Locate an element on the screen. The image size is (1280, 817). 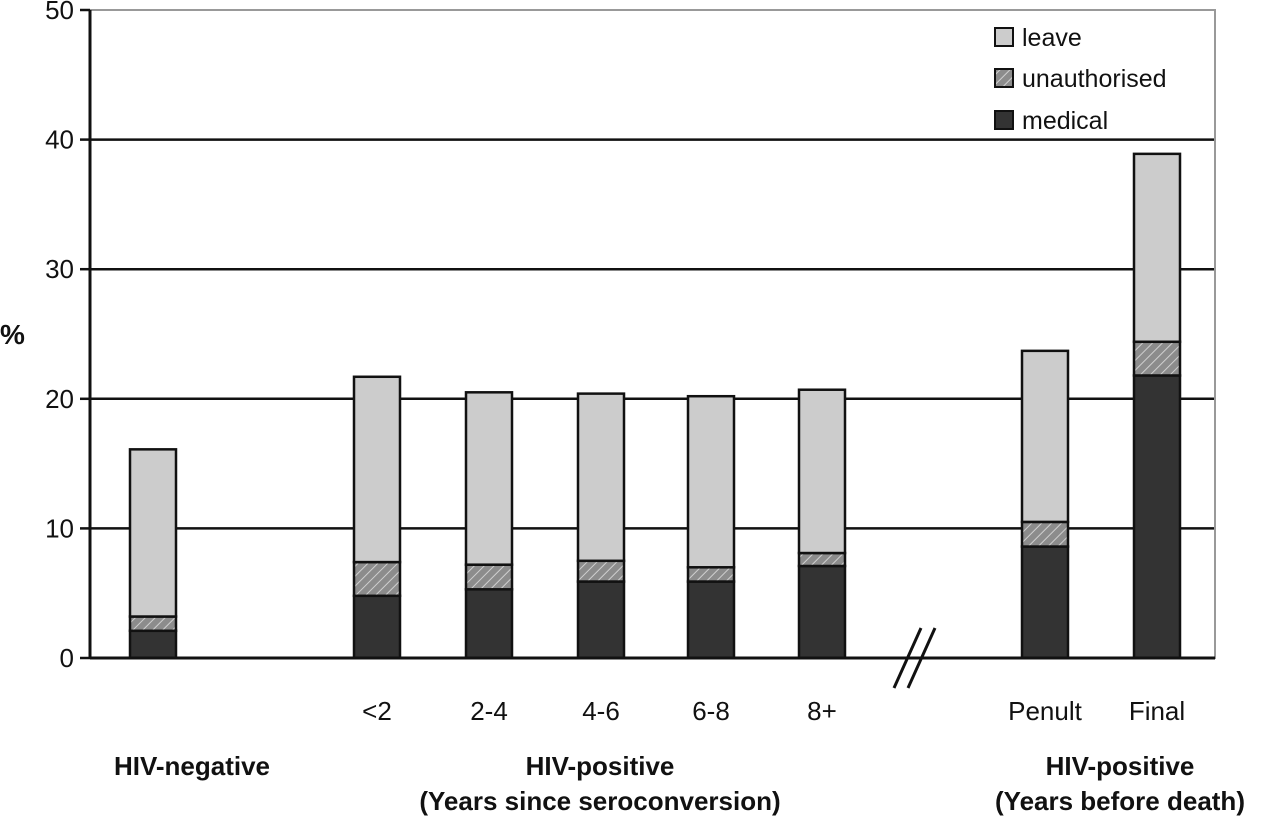
bar-Final-leave is located at coordinates (1157, 248).